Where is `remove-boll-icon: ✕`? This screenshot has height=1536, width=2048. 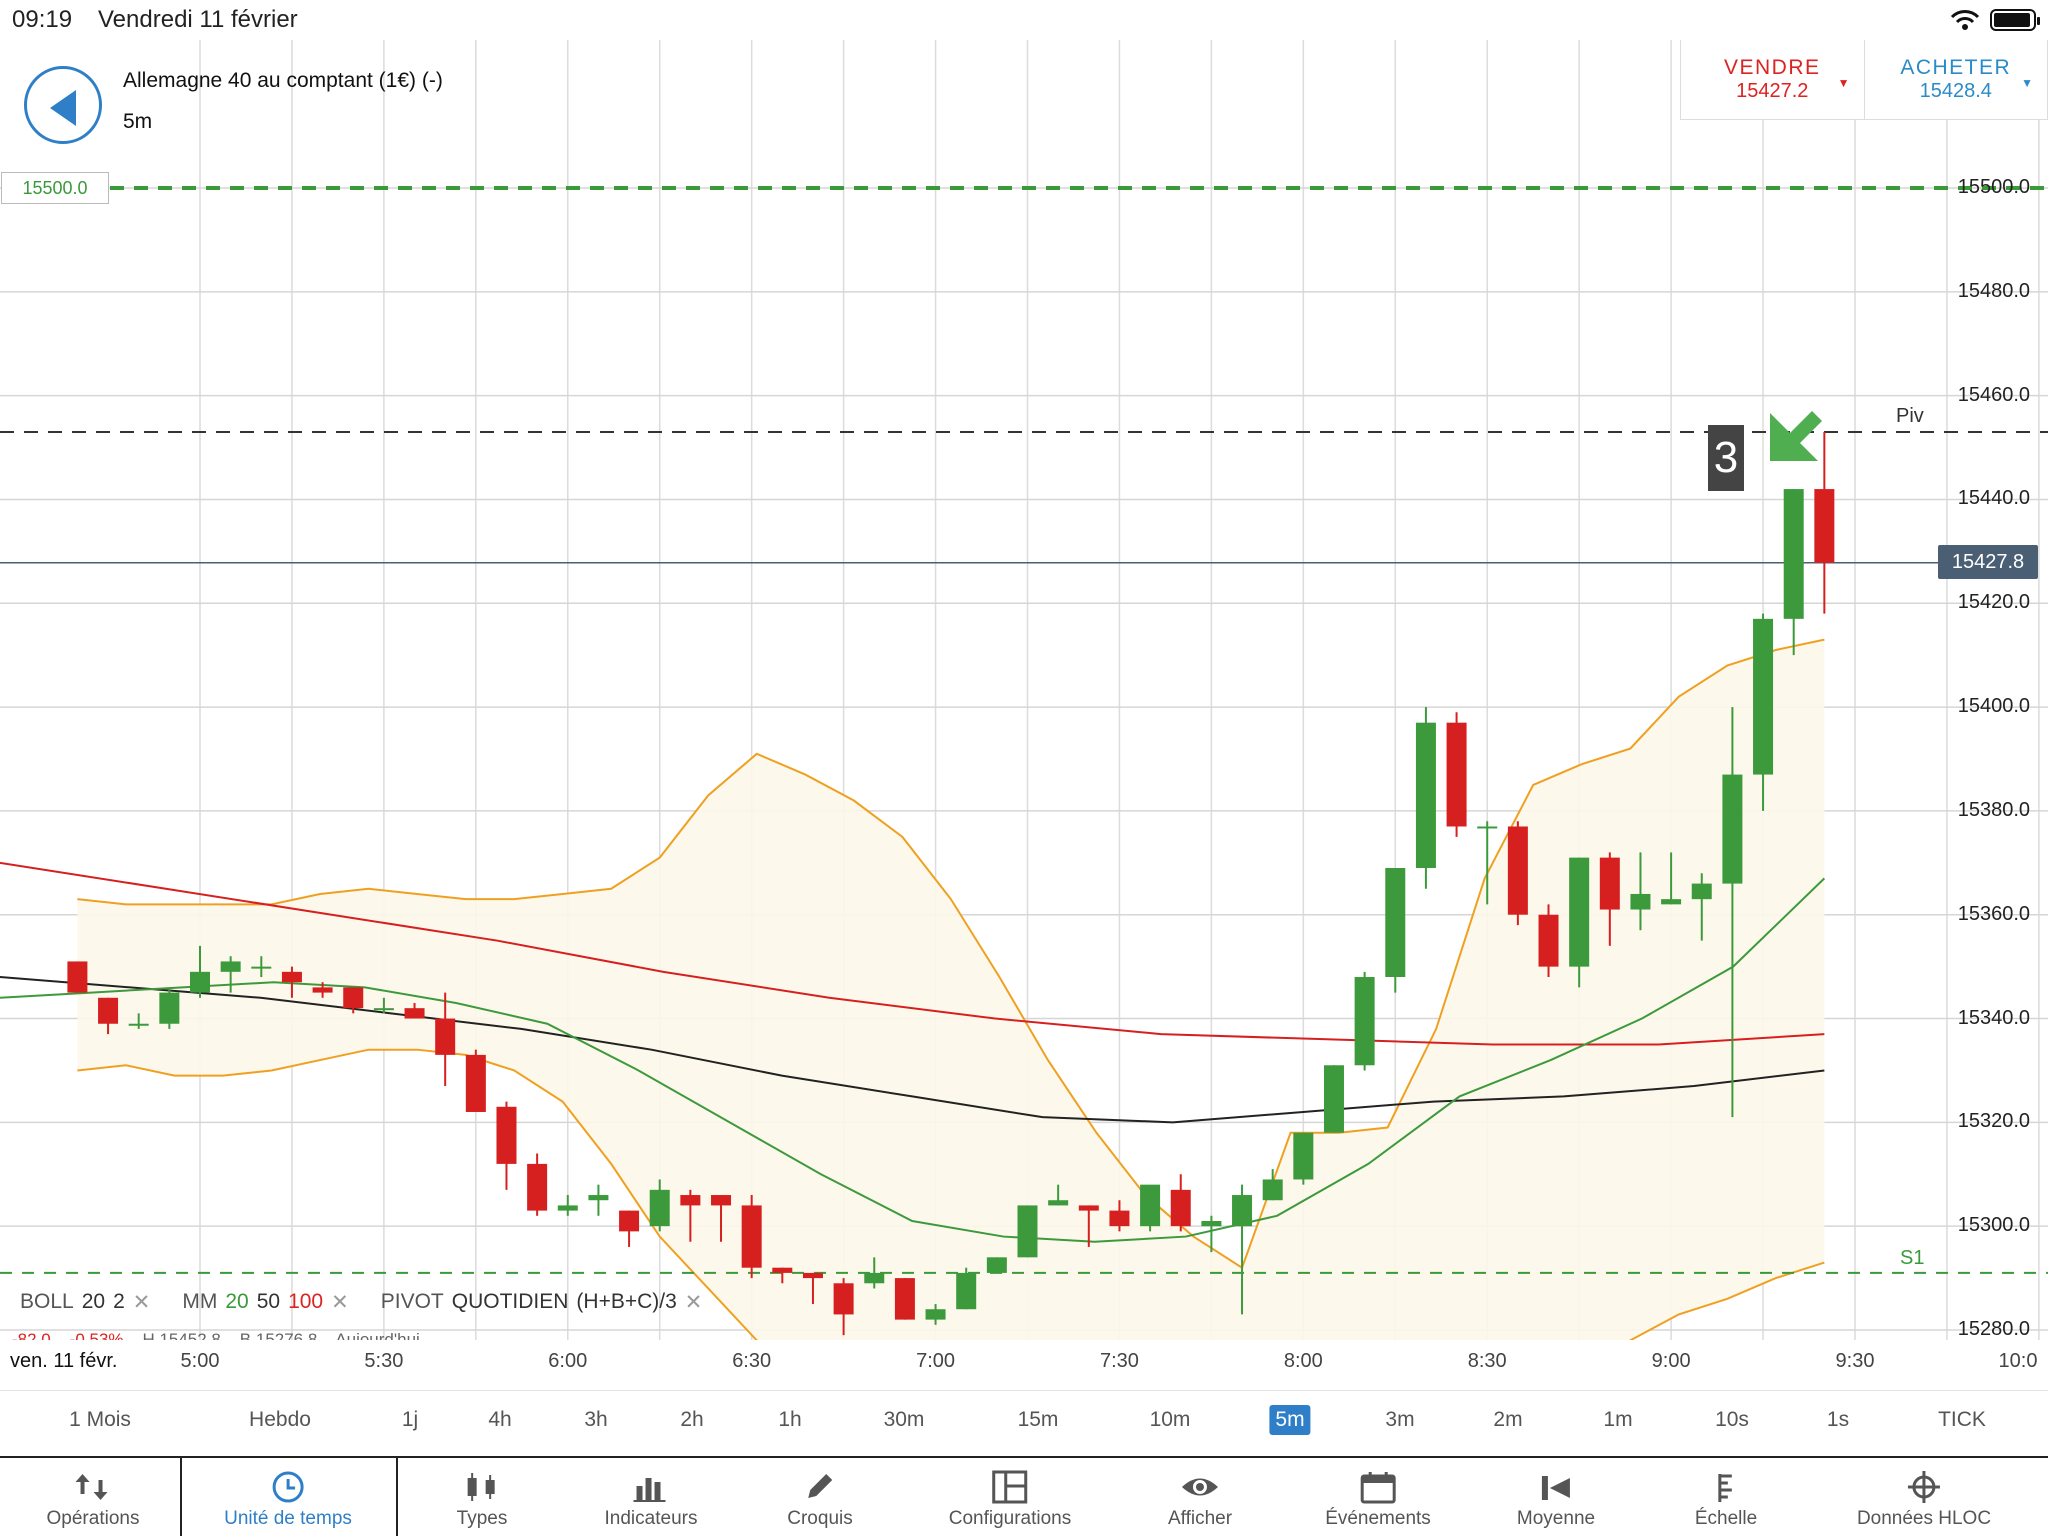 remove-boll-icon: ✕ is located at coordinates (141, 1302).